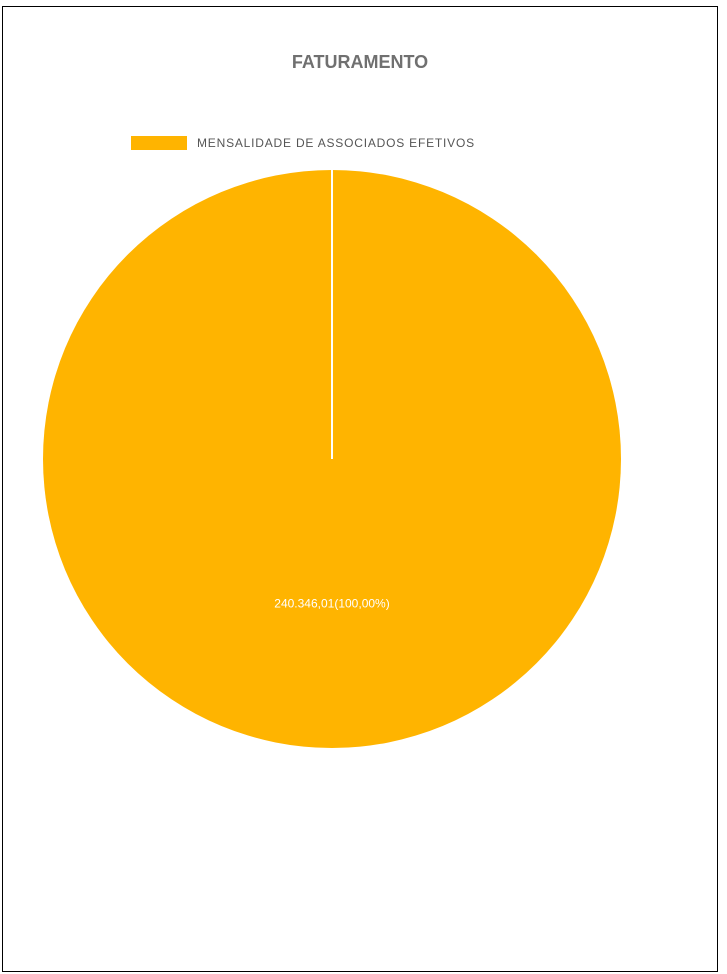 The image size is (727, 974). I want to click on legend-swatch, so click(159, 143).